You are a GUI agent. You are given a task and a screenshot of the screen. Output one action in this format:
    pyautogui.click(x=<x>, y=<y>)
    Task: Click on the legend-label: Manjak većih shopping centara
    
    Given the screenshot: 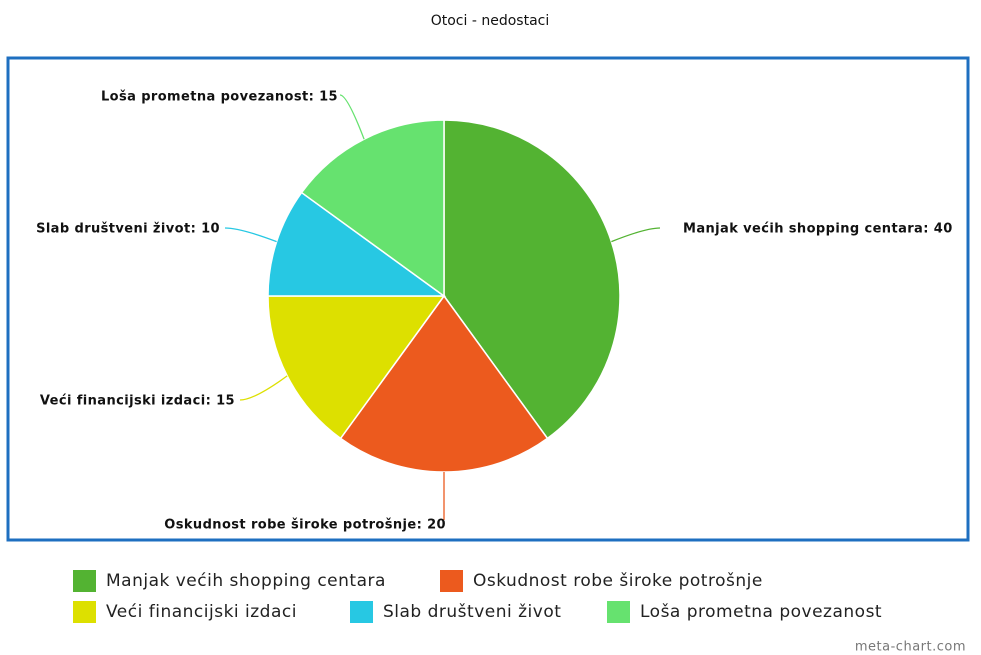 What is the action you would take?
    pyautogui.click(x=246, y=581)
    